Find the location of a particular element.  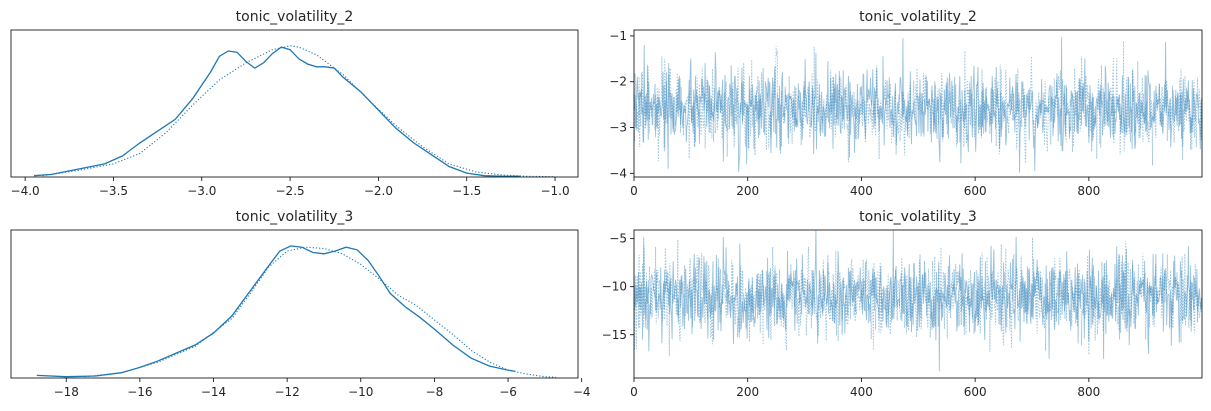

y-tick-label: −3 is located at coordinates (618, 128).